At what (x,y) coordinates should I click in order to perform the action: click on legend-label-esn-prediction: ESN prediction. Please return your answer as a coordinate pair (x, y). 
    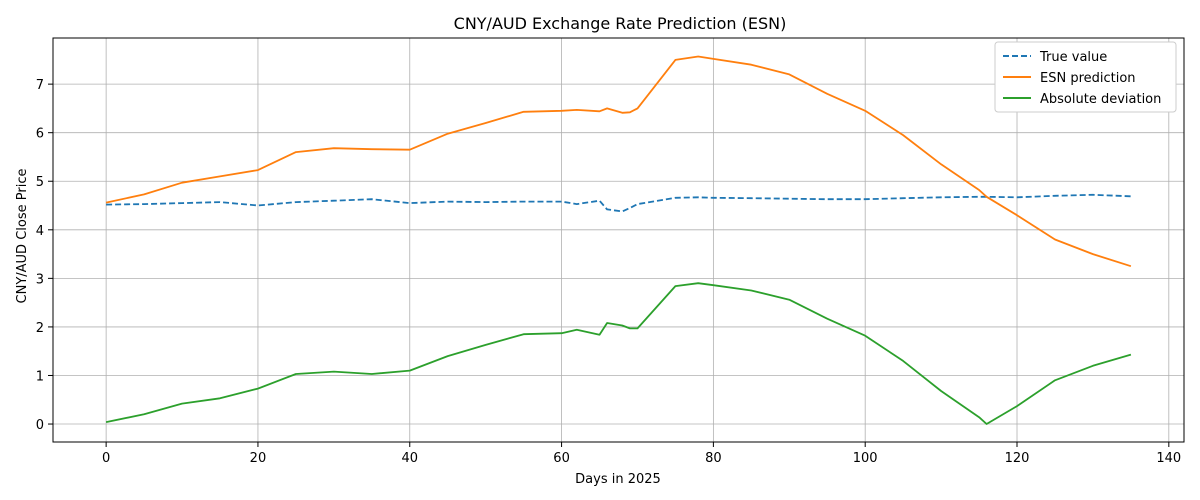
    Looking at the image, I should click on (1088, 78).